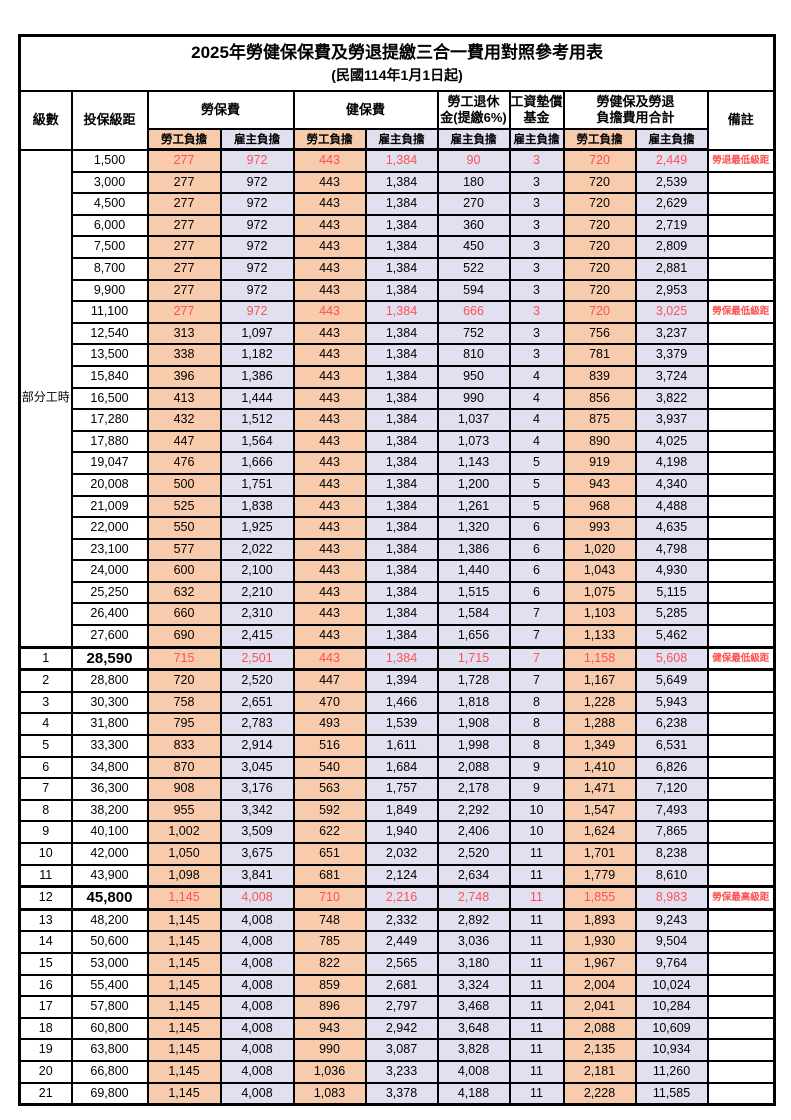 The height and width of the screenshot is (1120, 791). Describe the element at coordinates (184, 854) in the screenshot. I see `cell-labor-employee: 1,050` at that location.